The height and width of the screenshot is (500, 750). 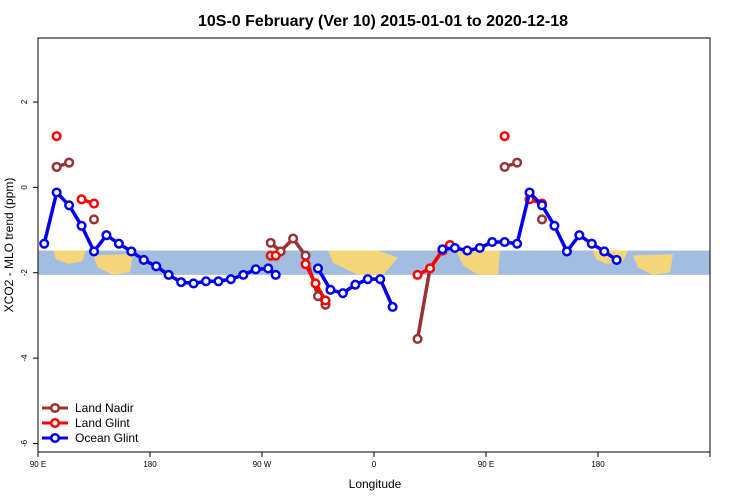 What do you see at coordinates (104, 408) in the screenshot?
I see `legend-label: Land Nadir` at bounding box center [104, 408].